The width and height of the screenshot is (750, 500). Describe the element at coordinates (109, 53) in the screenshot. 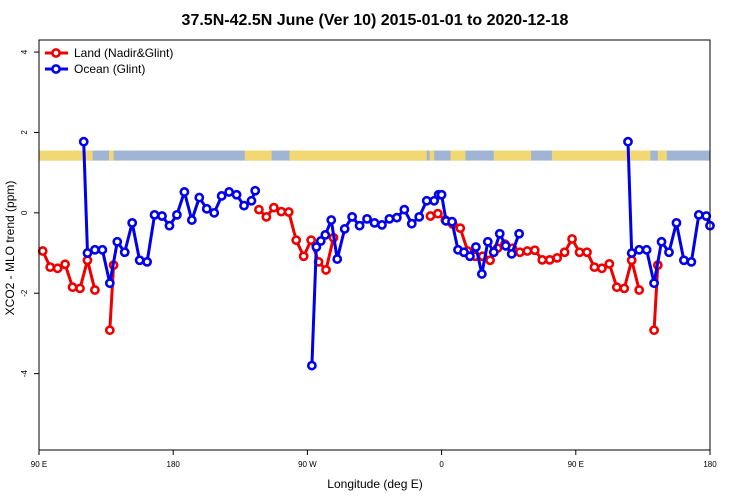

I see `legend-item: Land (Nadir&Glint)` at that location.